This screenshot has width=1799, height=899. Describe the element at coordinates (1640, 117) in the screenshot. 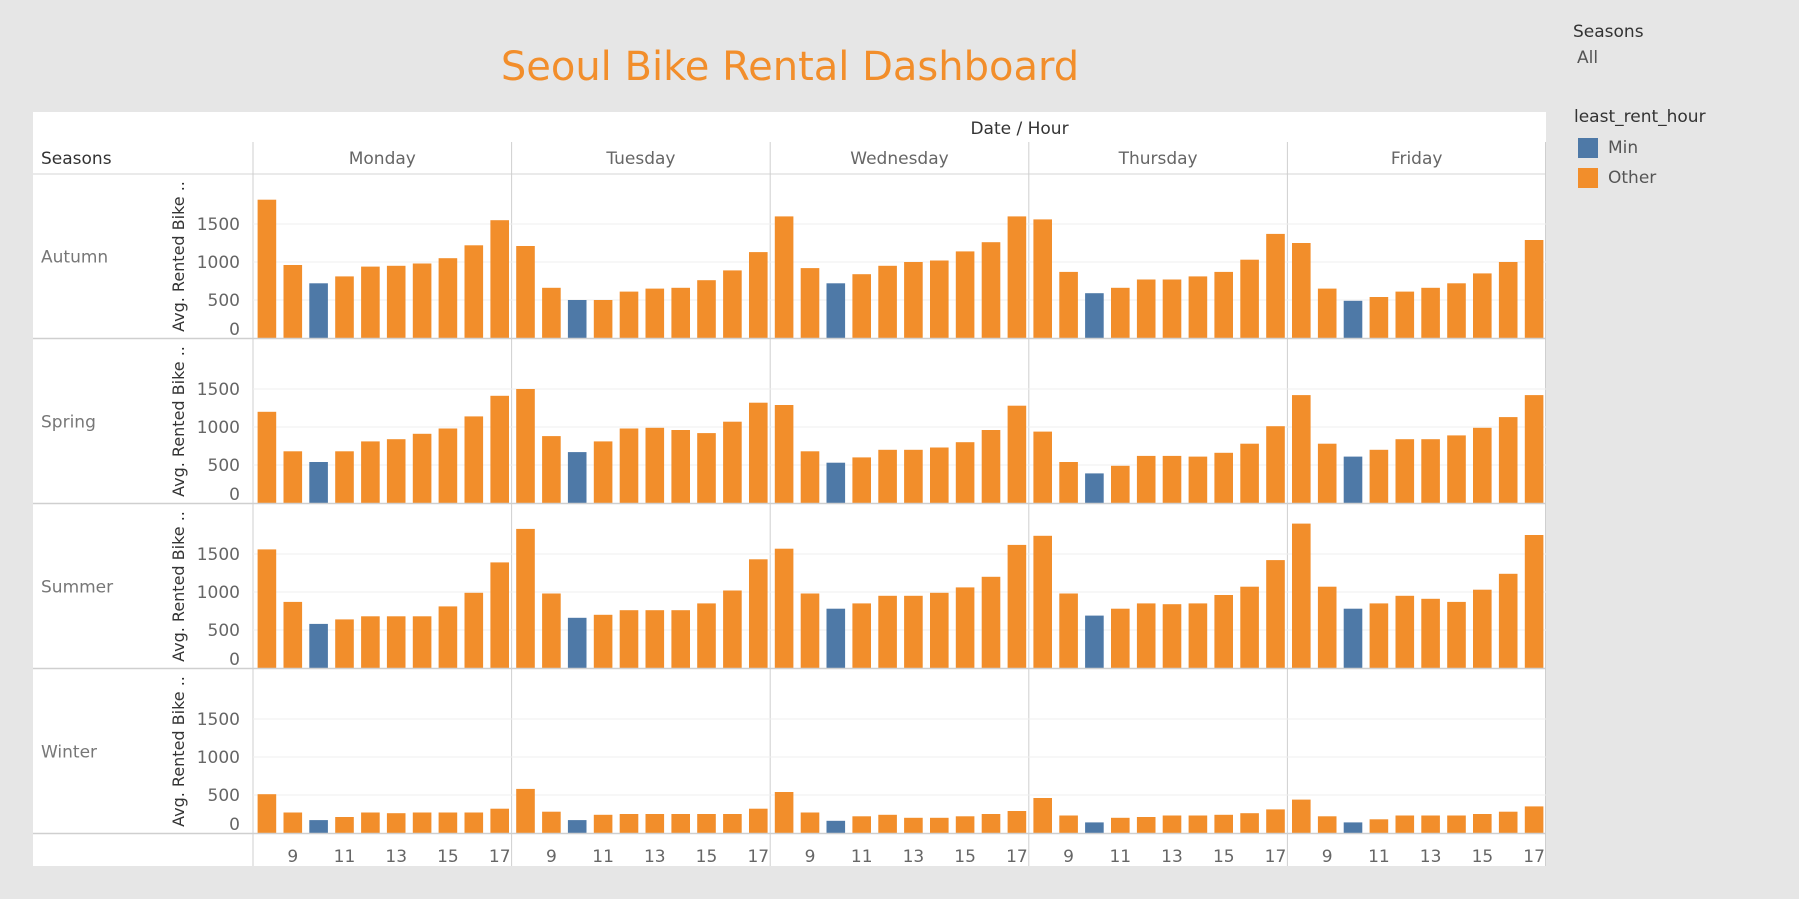

I see `legend-title: least_rent_hour` at that location.